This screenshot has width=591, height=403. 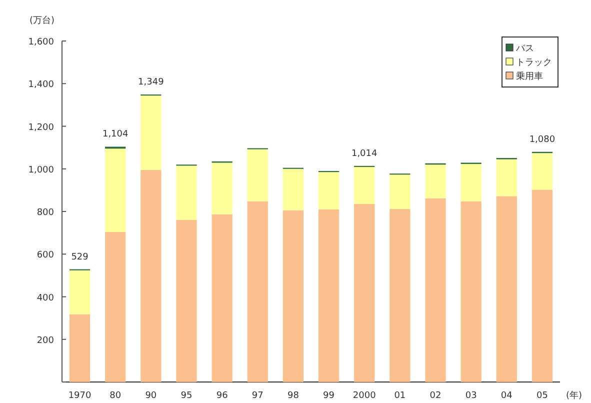 What do you see at coordinates (41, 170) in the screenshot?
I see `y-tick-label: 1,000` at bounding box center [41, 170].